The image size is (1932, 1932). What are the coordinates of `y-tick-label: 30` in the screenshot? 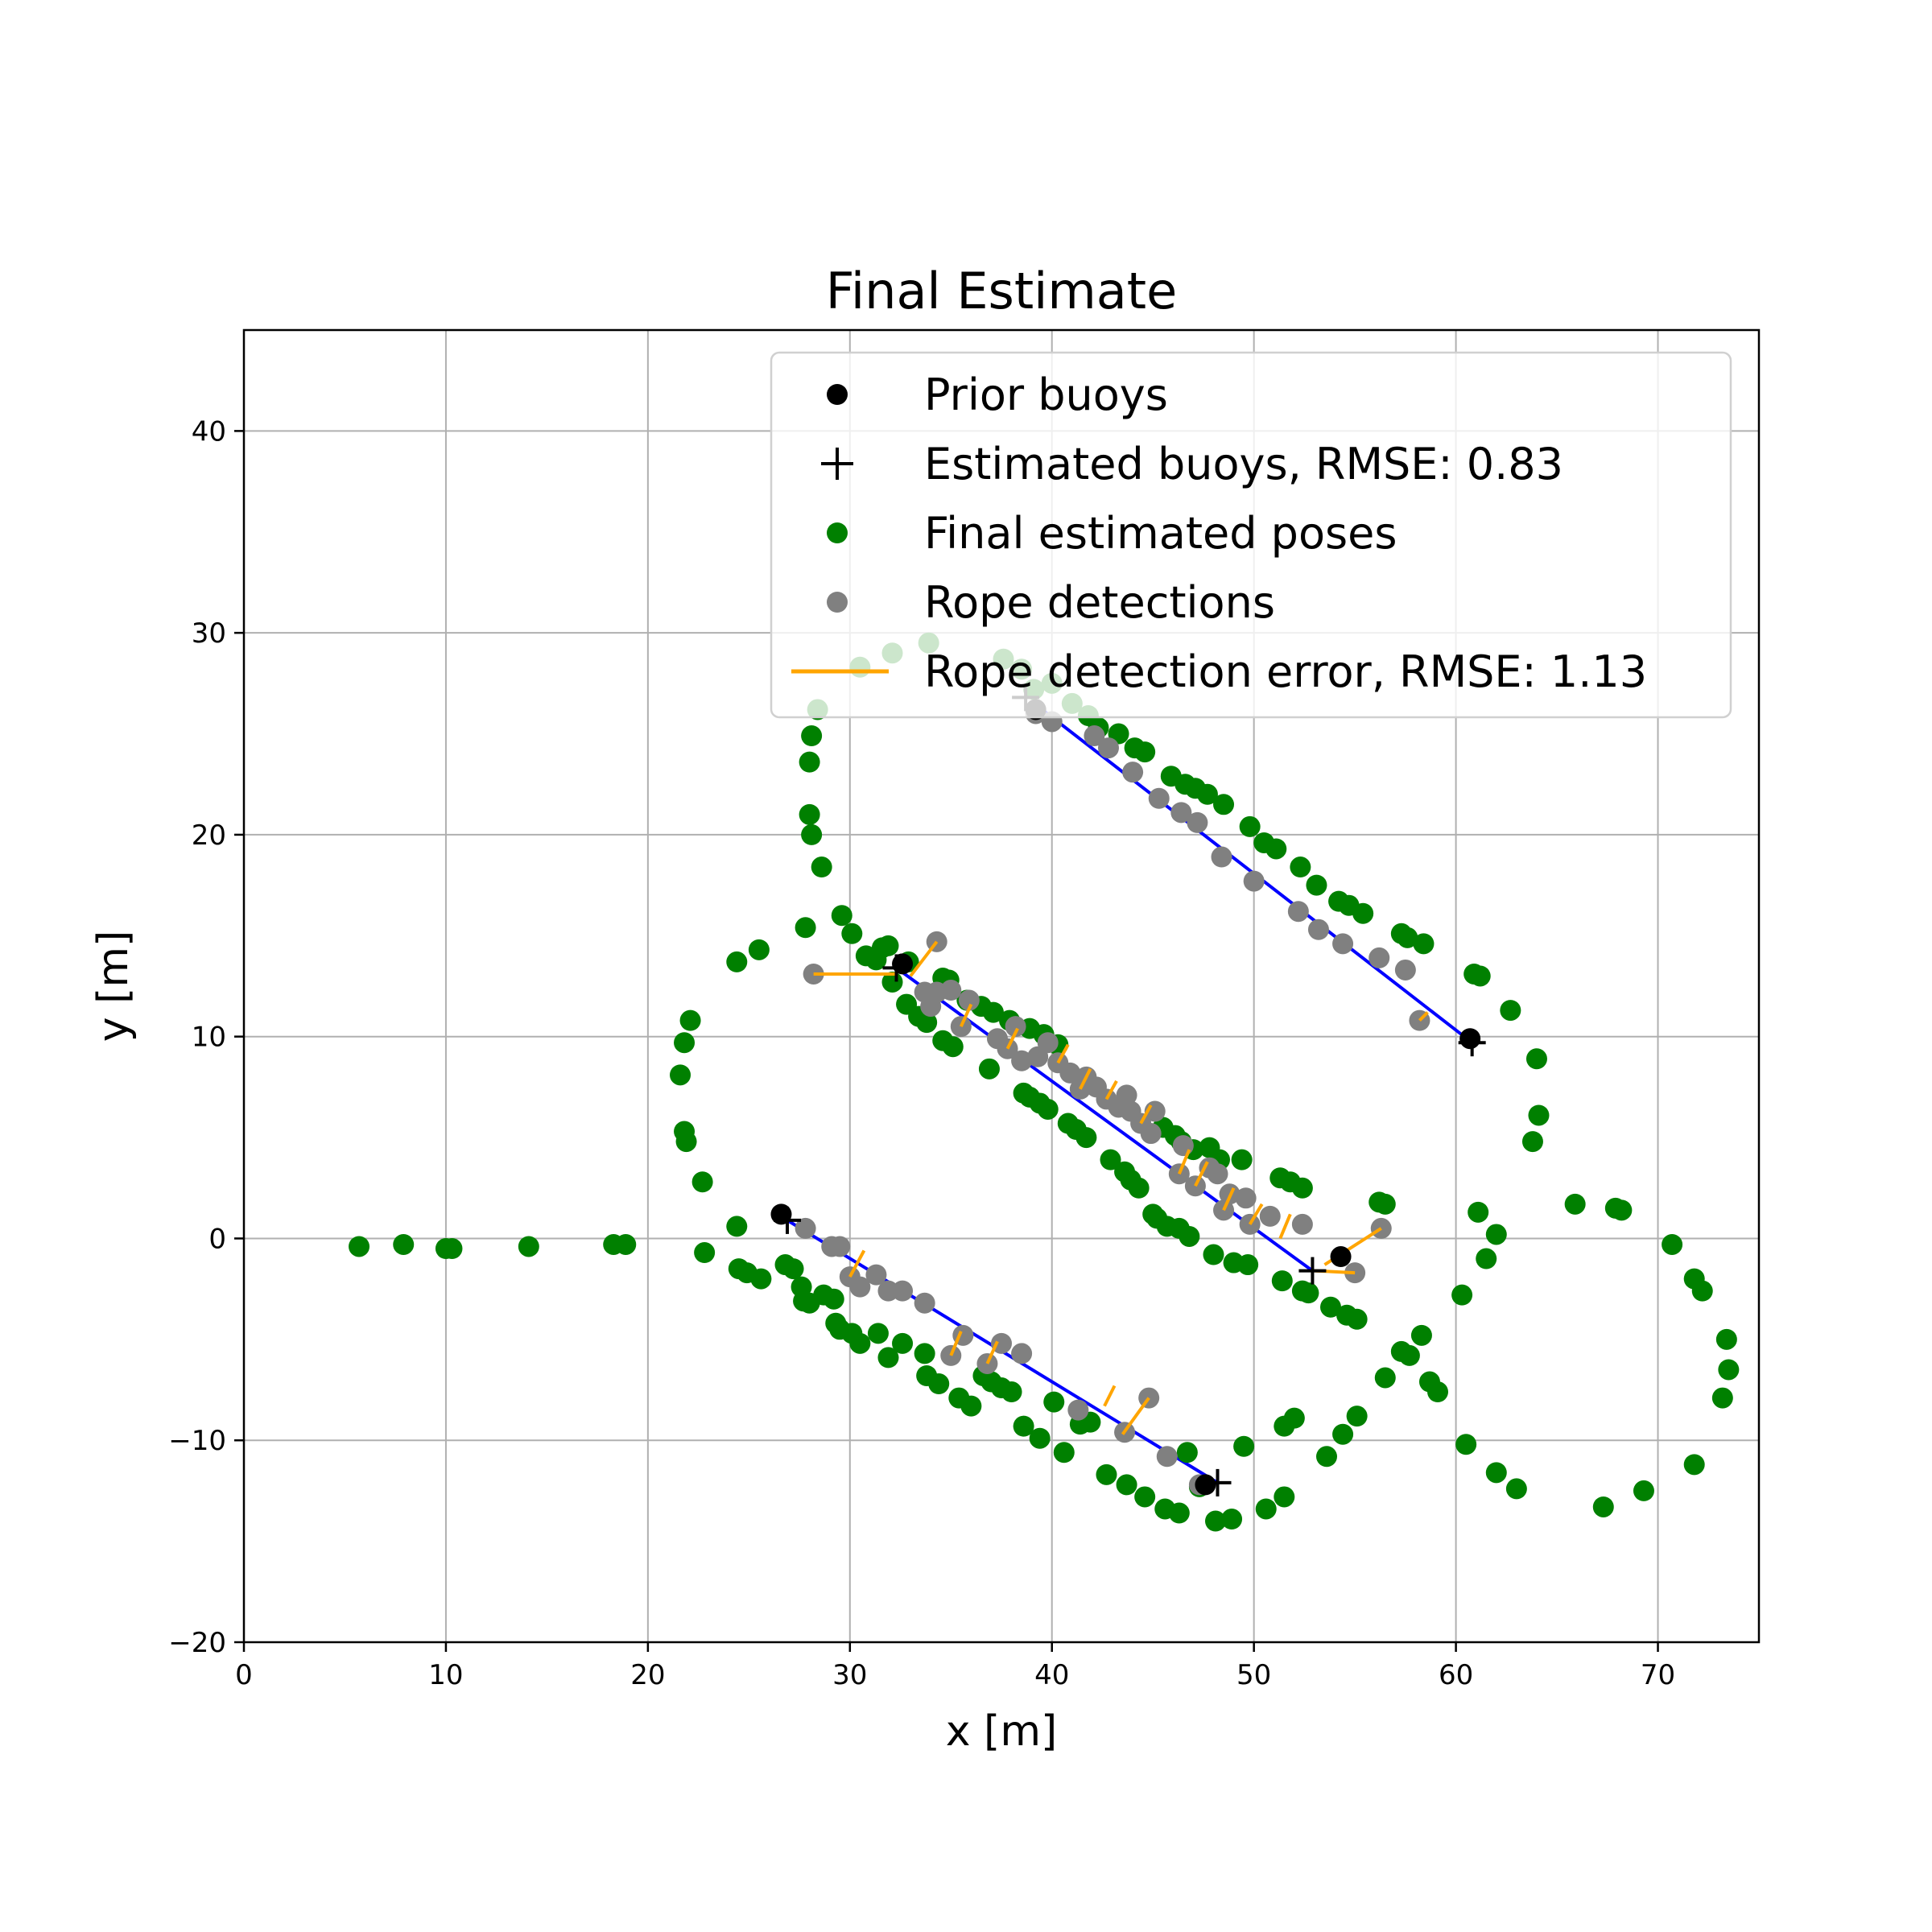 It's located at (209, 633).